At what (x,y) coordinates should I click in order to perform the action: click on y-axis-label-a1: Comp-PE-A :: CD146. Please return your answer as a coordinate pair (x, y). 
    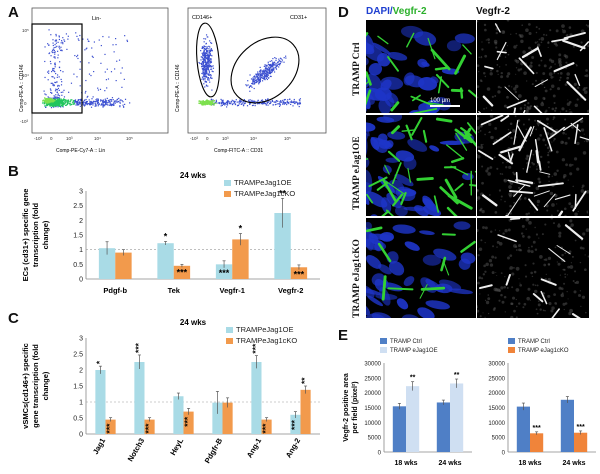
    Looking at the image, I should click on (22, 88).